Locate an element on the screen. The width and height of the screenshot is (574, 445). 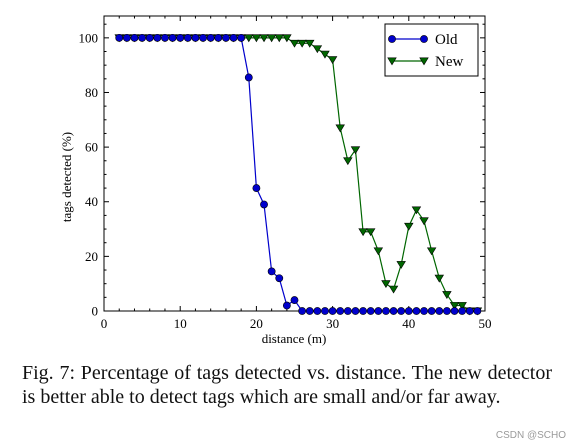
y-tick-label: 40 is located at coordinates (91, 201).